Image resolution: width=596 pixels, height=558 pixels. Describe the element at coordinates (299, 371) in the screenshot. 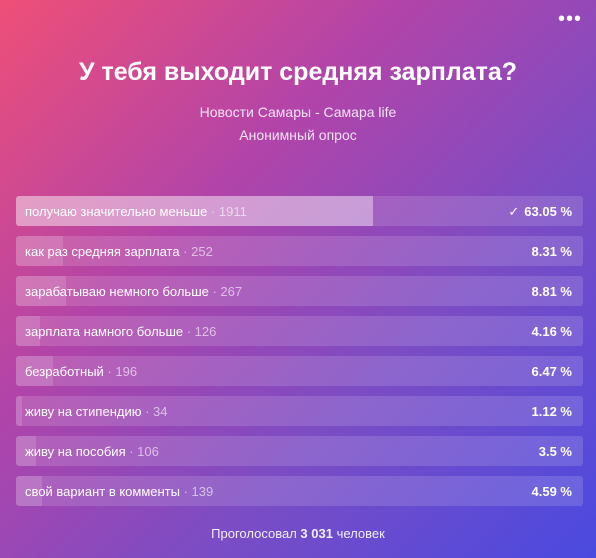

I see `poll-option: безработный · 196 6.47 %` at that location.